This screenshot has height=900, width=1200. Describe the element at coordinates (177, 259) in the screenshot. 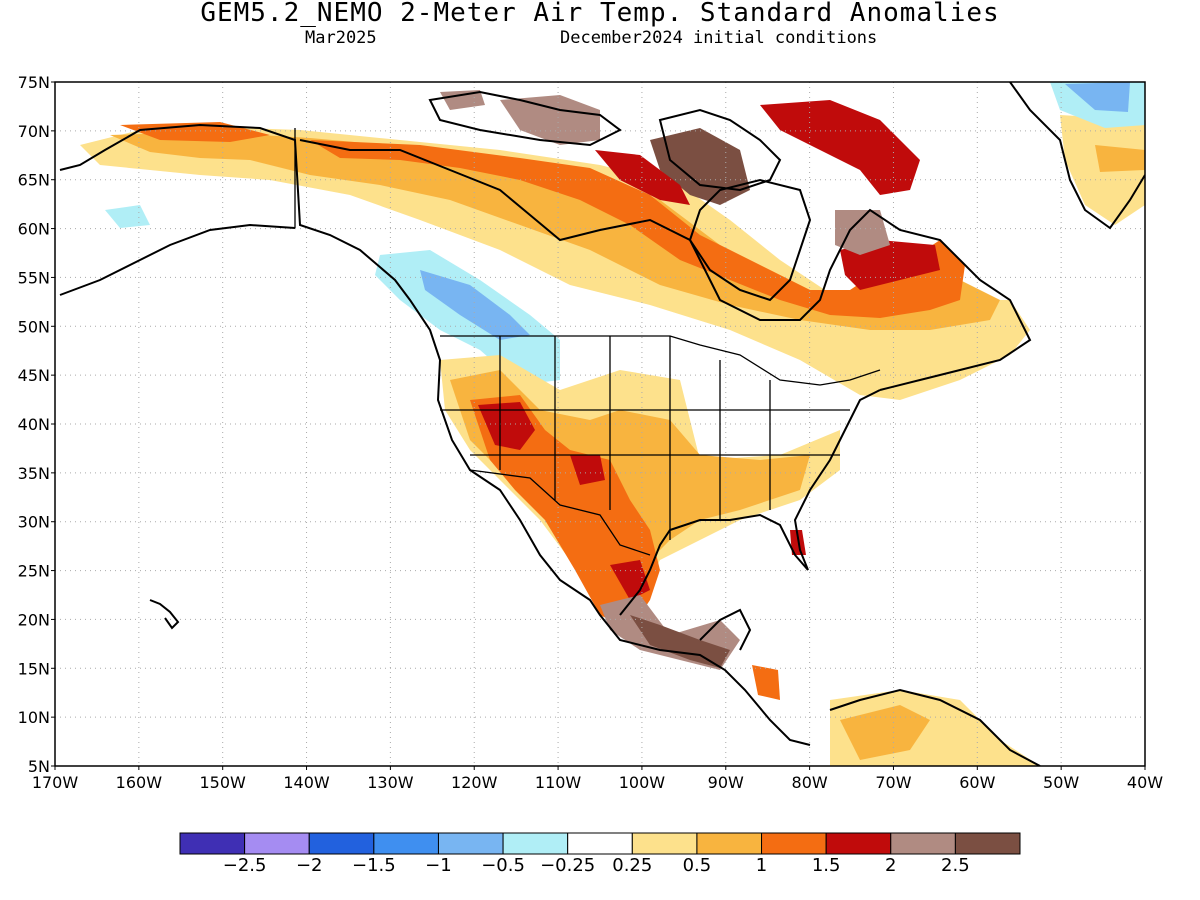

I see `coast-alaska-south` at that location.